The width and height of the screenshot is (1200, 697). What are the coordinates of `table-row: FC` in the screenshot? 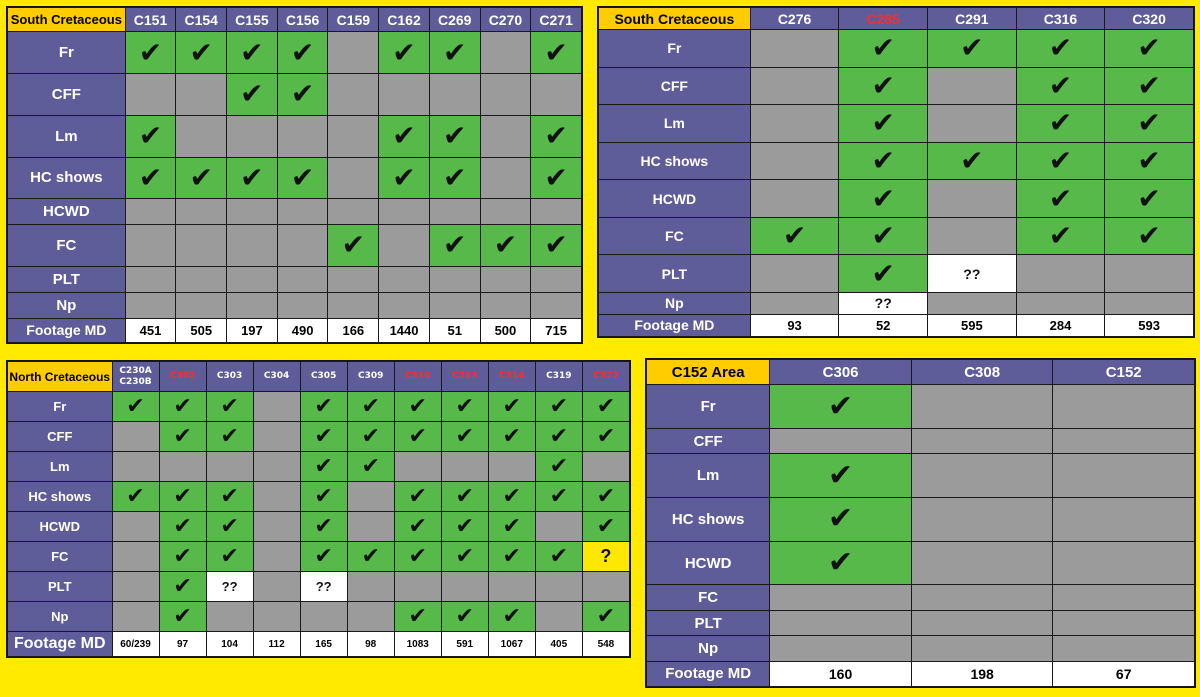 It's located at (920, 597).